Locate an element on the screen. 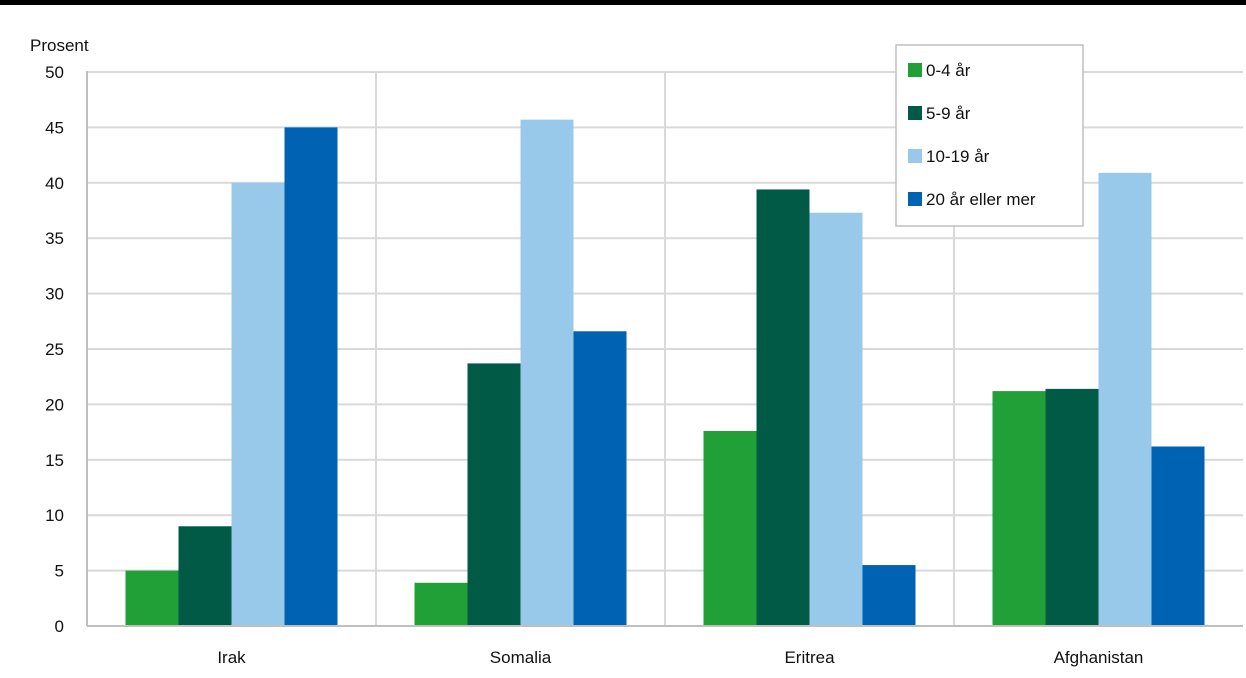 The width and height of the screenshot is (1246, 678). top-rule is located at coordinates (623, 2).